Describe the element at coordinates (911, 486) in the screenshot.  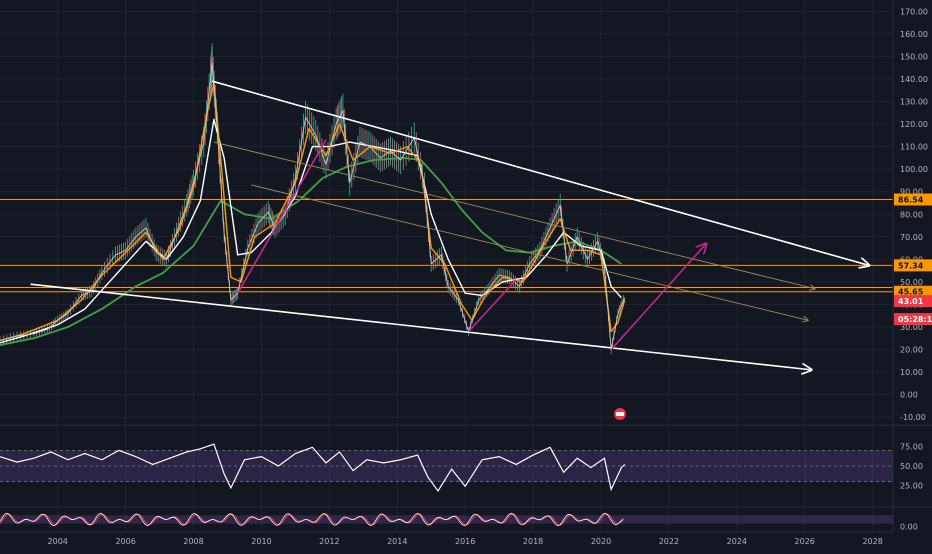
I see `rsi-tick-label: 25.00` at that location.